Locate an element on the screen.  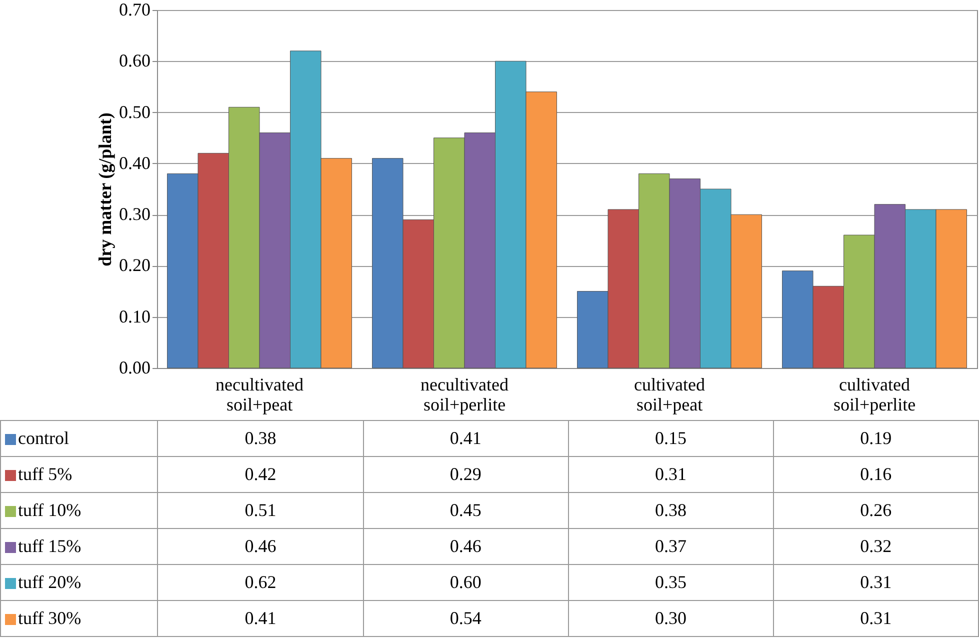
y-axis-title: dry matter (g/plant) is located at coordinates (105, 189).